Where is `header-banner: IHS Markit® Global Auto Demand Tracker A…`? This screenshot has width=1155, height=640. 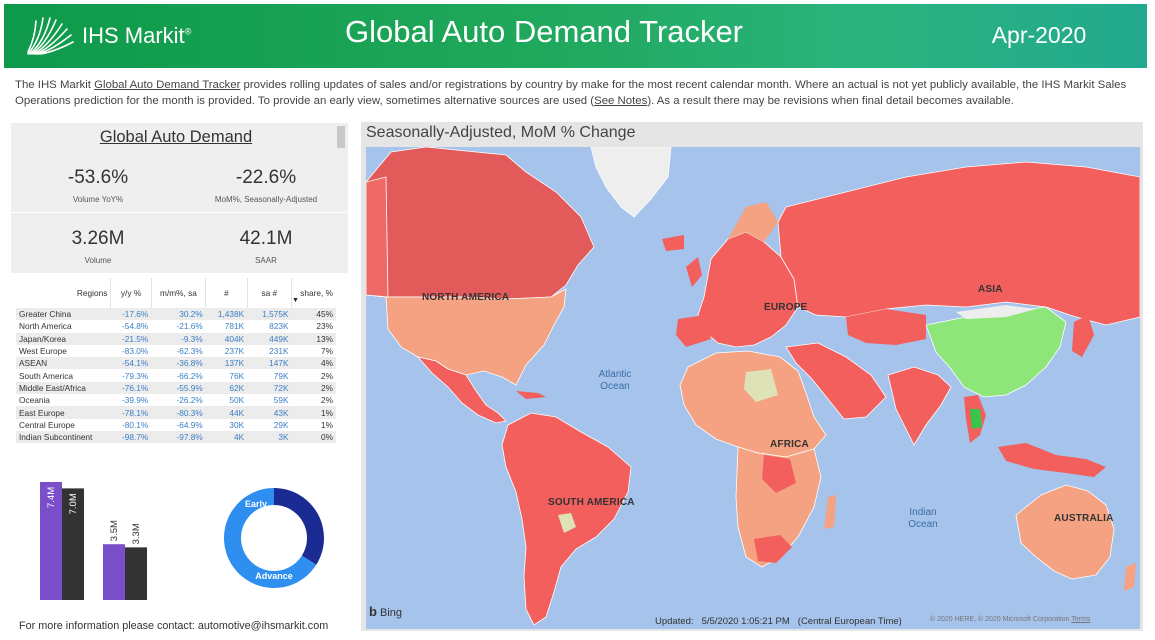
header-banner: IHS Markit® Global Auto Demand Tracker A… is located at coordinates (575, 36).